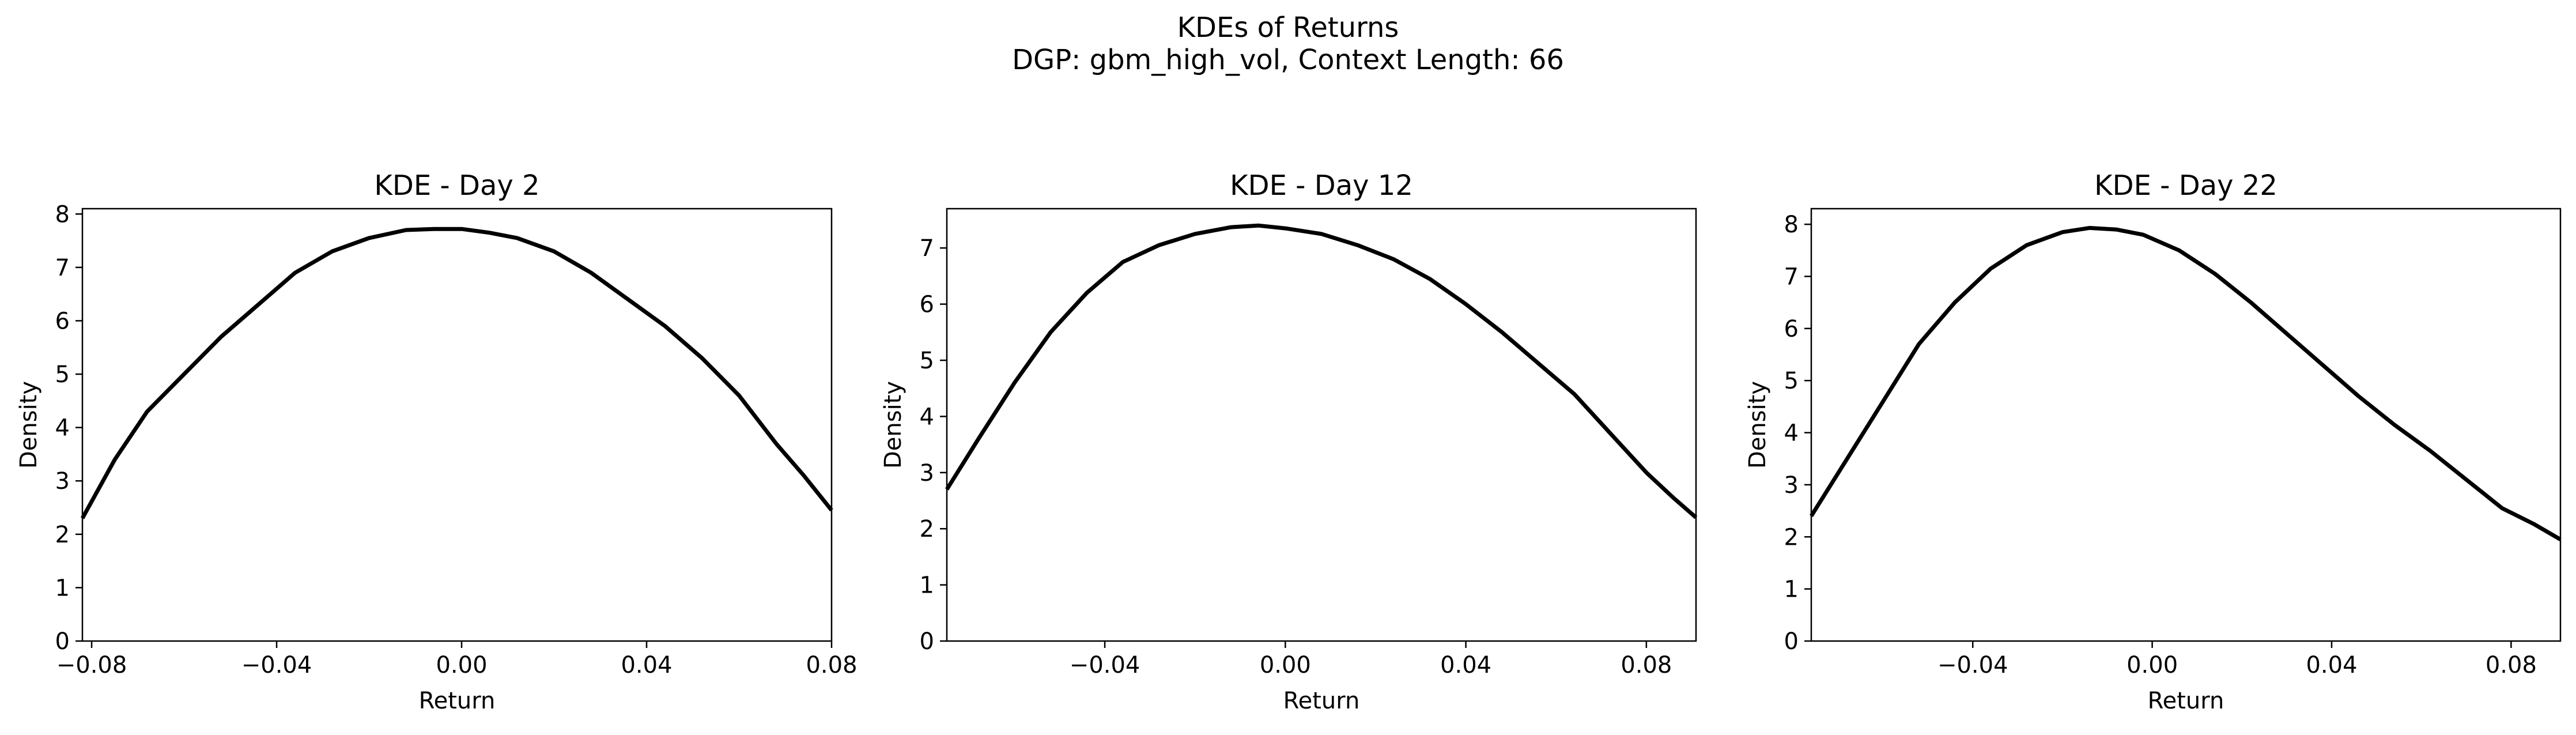 The image size is (2576, 735). Describe the element at coordinates (1288, 28) in the screenshot. I see `figure-title: KDEs of Returns` at that location.